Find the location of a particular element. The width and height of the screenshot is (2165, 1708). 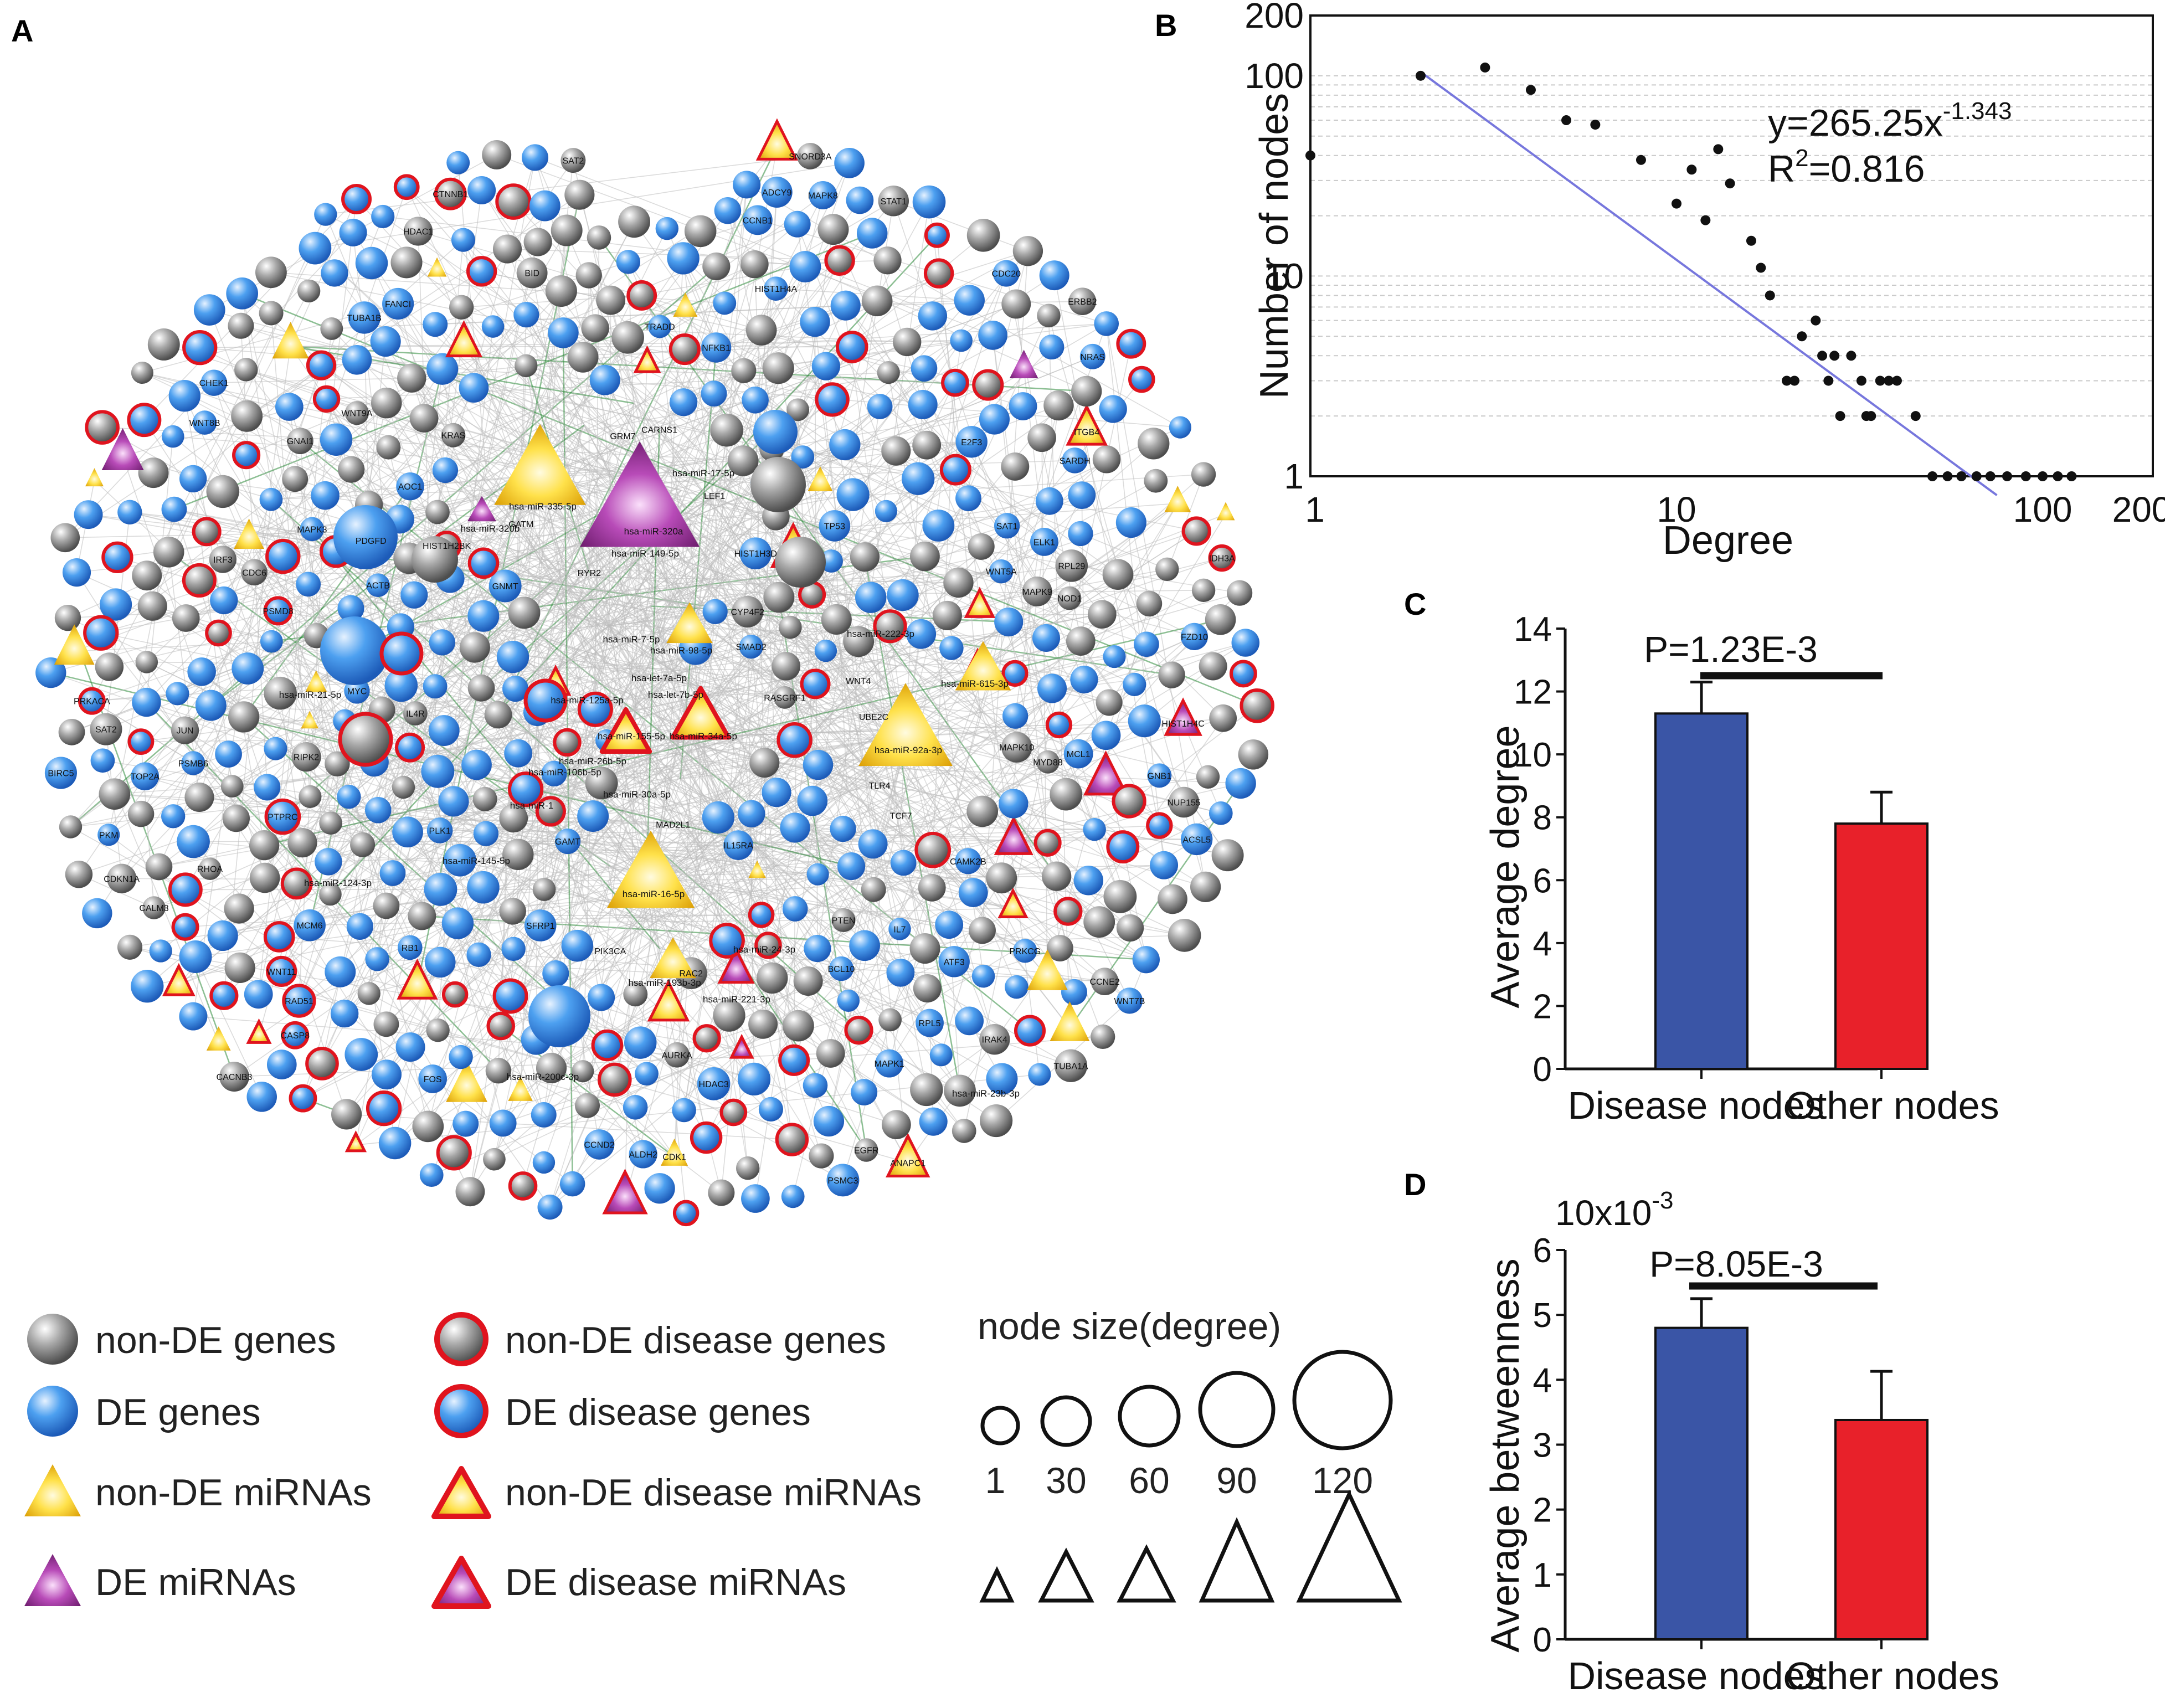

mirna-label: hsa-miR-615-3p is located at coordinates (975, 684).